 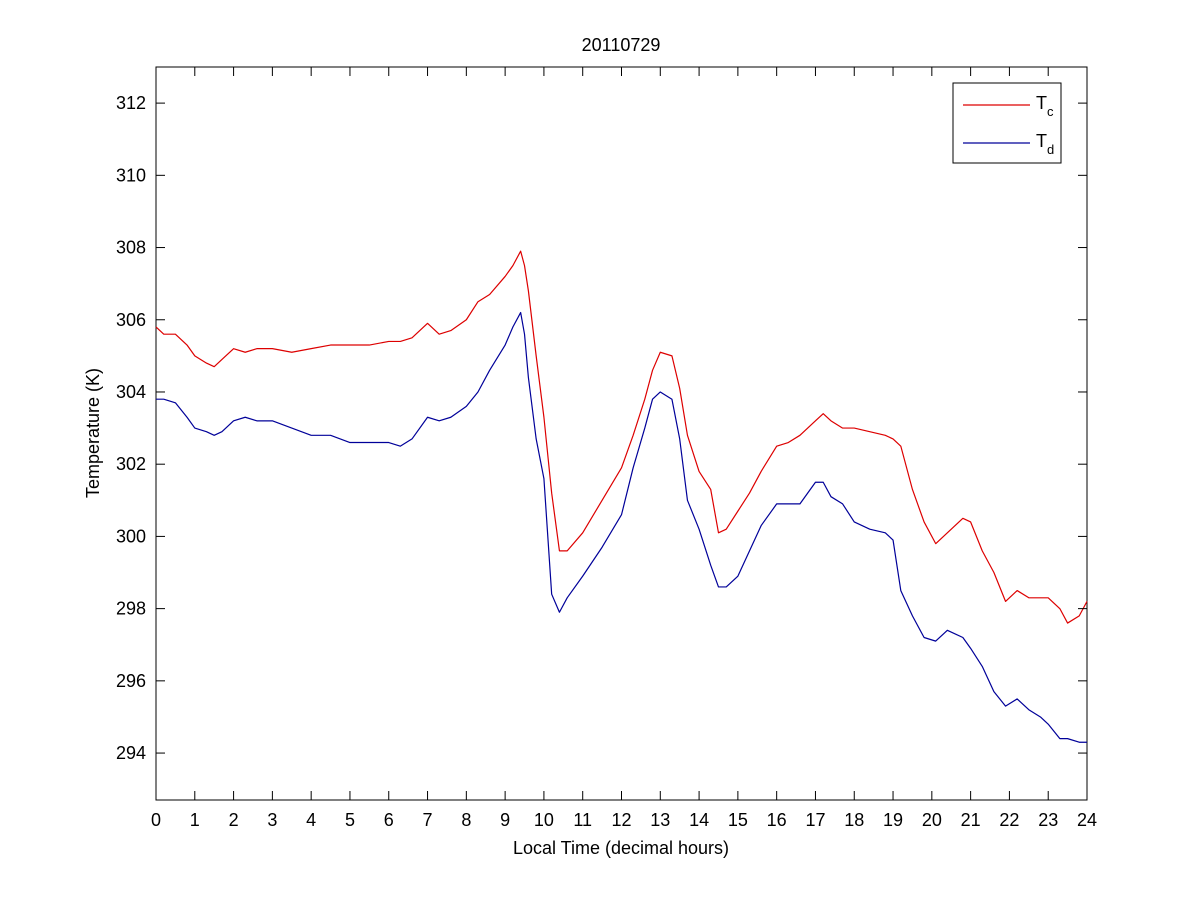 I want to click on x-tick-label: 19, so click(x=893, y=820).